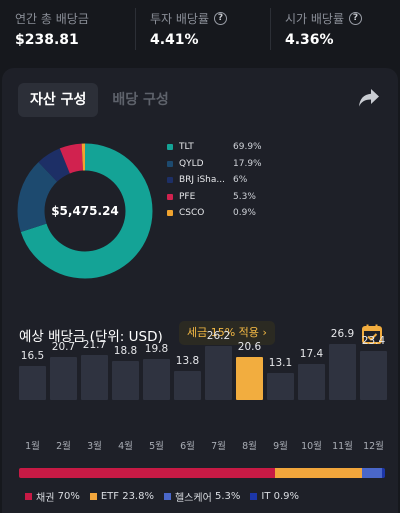  I want to click on tax-chip-label: 세금 15% 적용, so click(223, 332).